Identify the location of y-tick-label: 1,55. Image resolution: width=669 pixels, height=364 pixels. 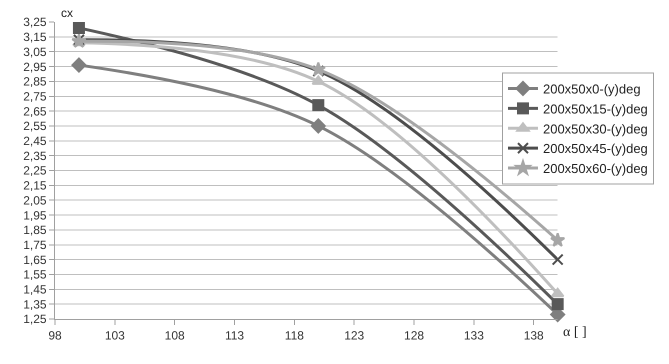
(35, 275).